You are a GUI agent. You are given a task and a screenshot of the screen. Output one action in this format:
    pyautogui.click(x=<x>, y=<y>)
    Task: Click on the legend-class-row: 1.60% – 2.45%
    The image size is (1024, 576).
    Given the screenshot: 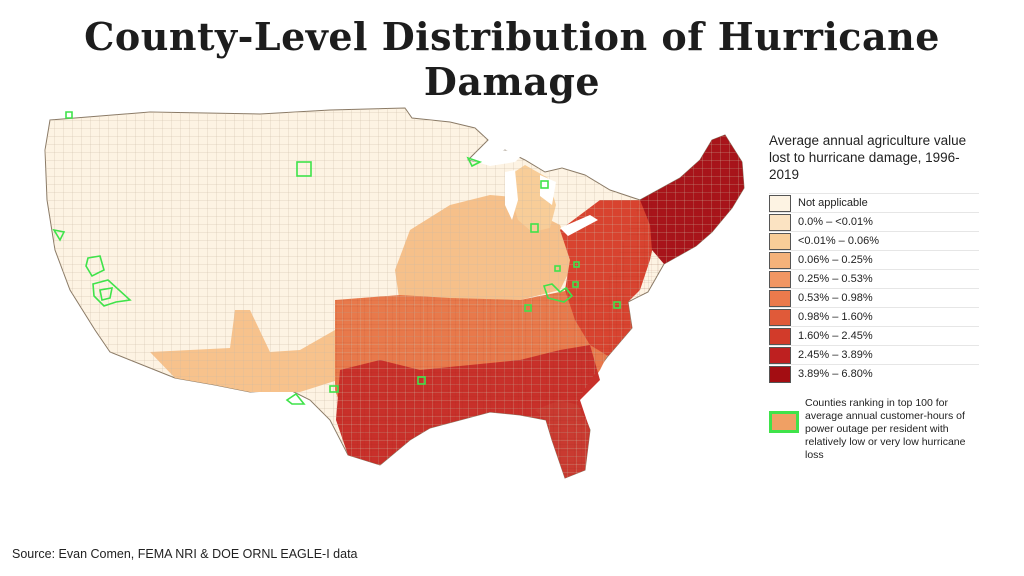 What is the action you would take?
    pyautogui.click(x=874, y=335)
    